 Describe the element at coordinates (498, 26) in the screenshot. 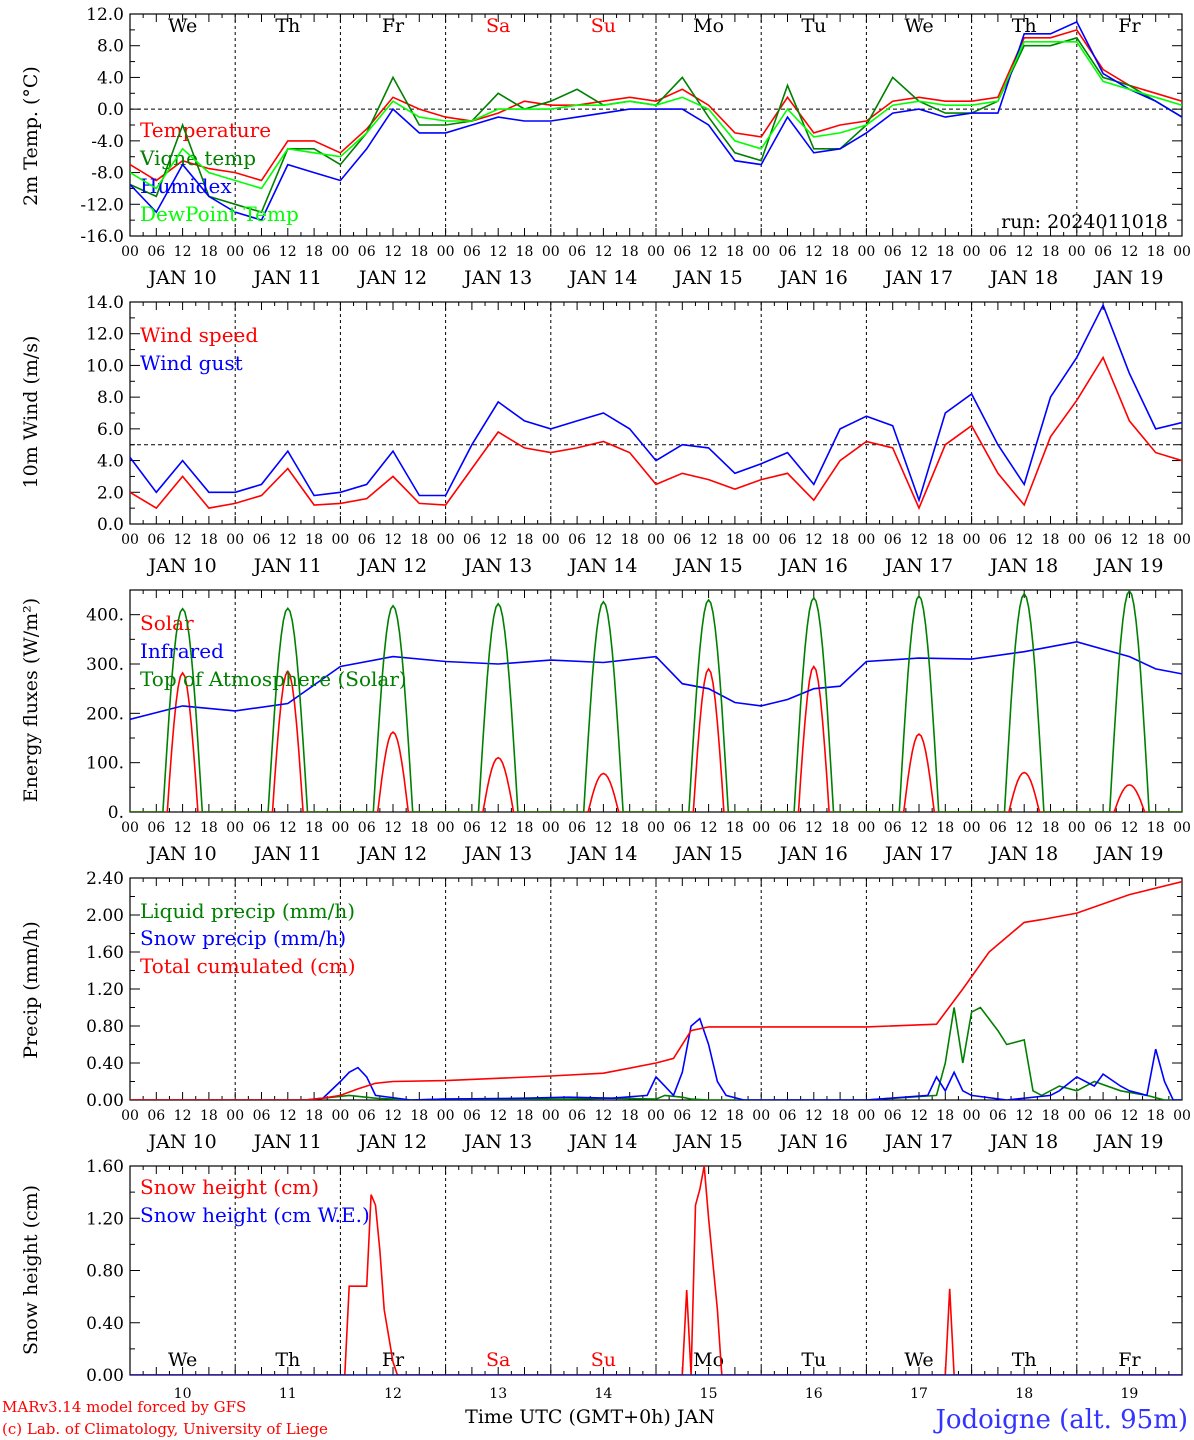

I see `weekday-label: Sa` at that location.